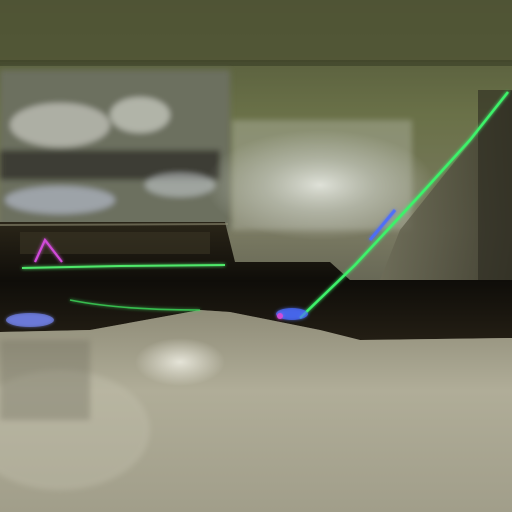  What do you see at coordinates (292, 314) in the screenshot?
I see `neon-glow-bottom` at bounding box center [292, 314].